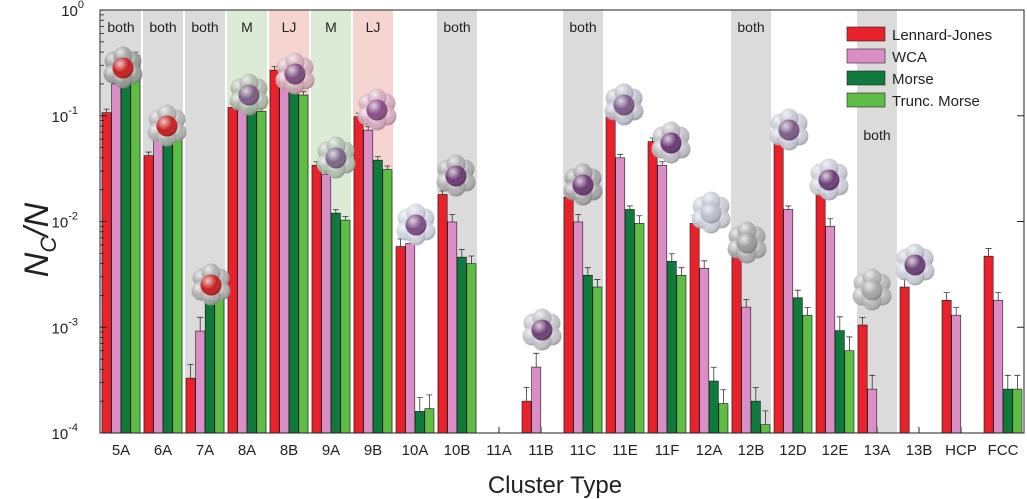  I want to click on legend-label-1: WCA, so click(909, 57).